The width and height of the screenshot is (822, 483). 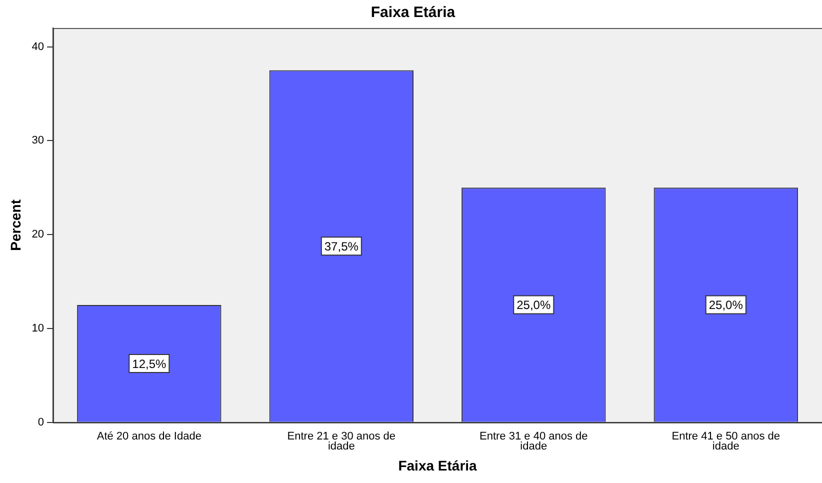 I want to click on y-tick-label: 40, so click(x=38, y=46).